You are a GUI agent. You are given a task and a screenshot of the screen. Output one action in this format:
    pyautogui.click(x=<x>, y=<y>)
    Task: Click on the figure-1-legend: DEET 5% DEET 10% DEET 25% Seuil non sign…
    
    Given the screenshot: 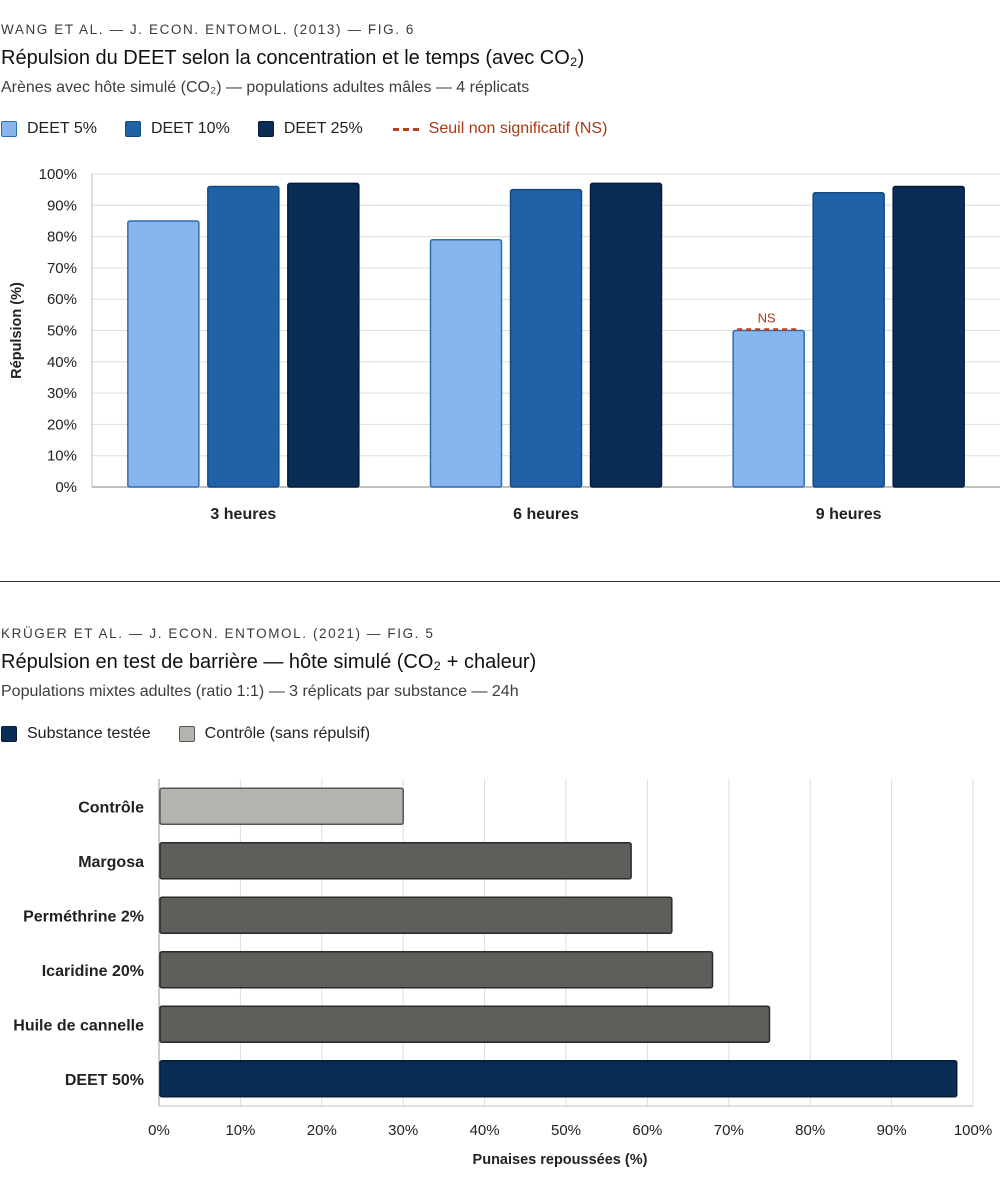 What is the action you would take?
    pyautogui.click(x=318, y=129)
    